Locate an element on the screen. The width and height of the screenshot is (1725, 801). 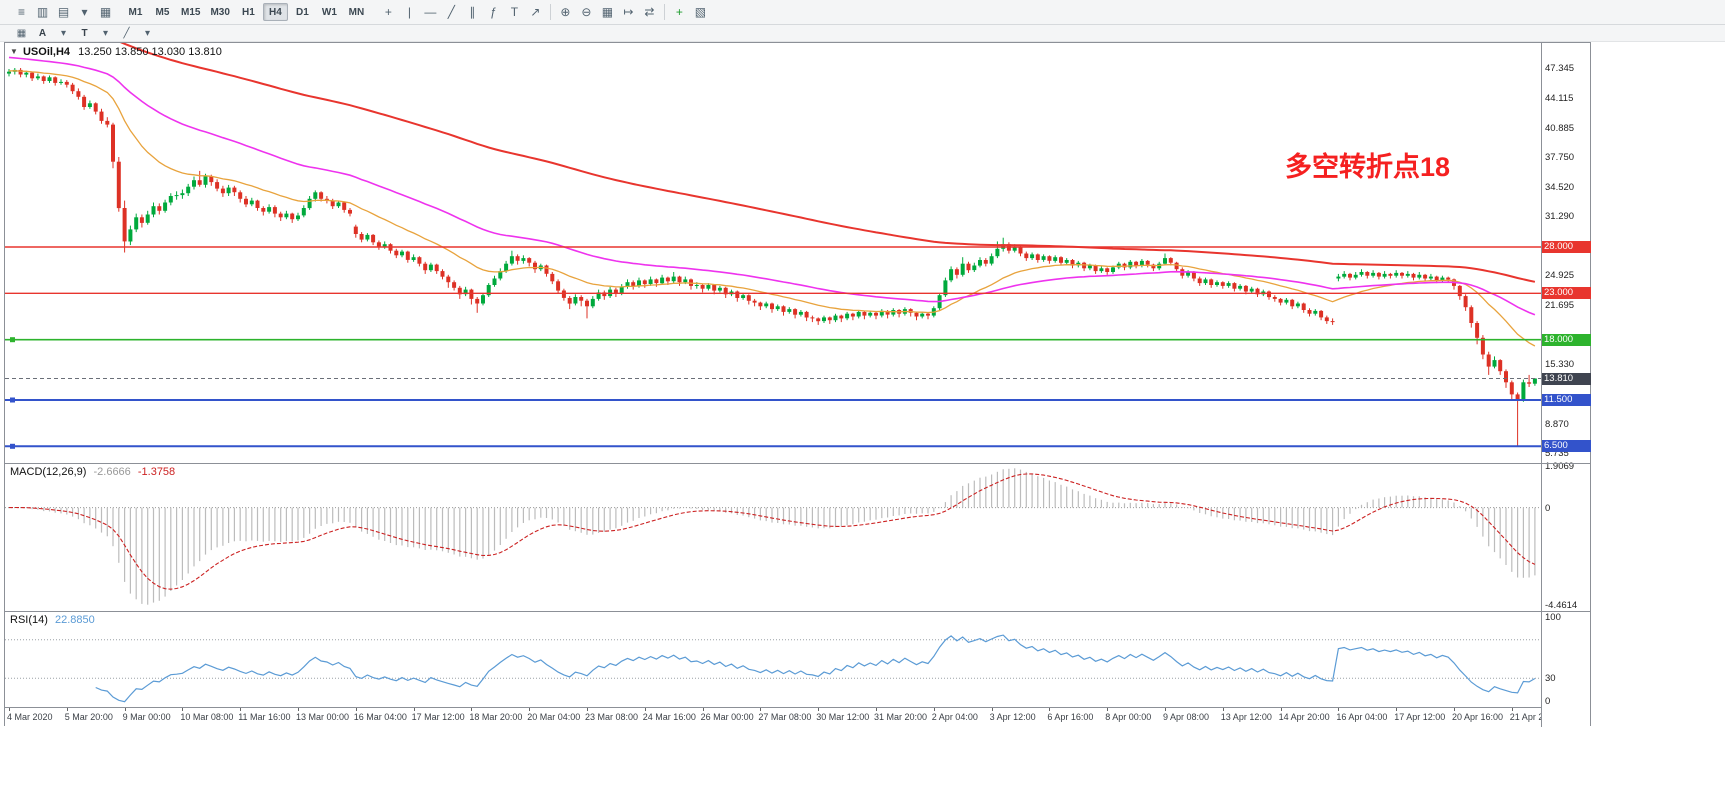
rsi-scale-label: 100 is located at coordinates (1553, 617).